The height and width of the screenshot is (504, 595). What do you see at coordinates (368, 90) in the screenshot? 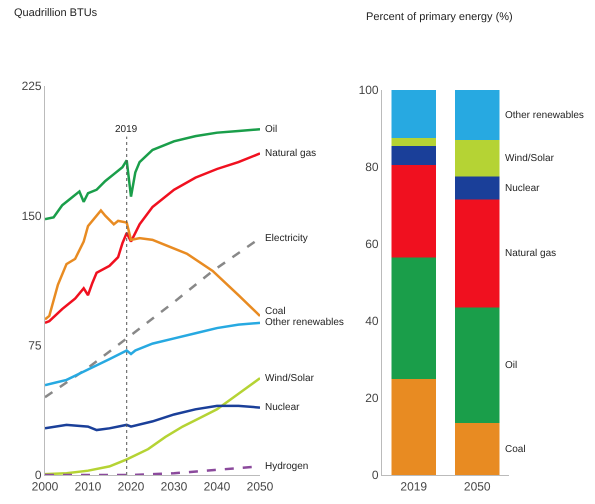
I see `y-tick-label: 100` at bounding box center [368, 90].